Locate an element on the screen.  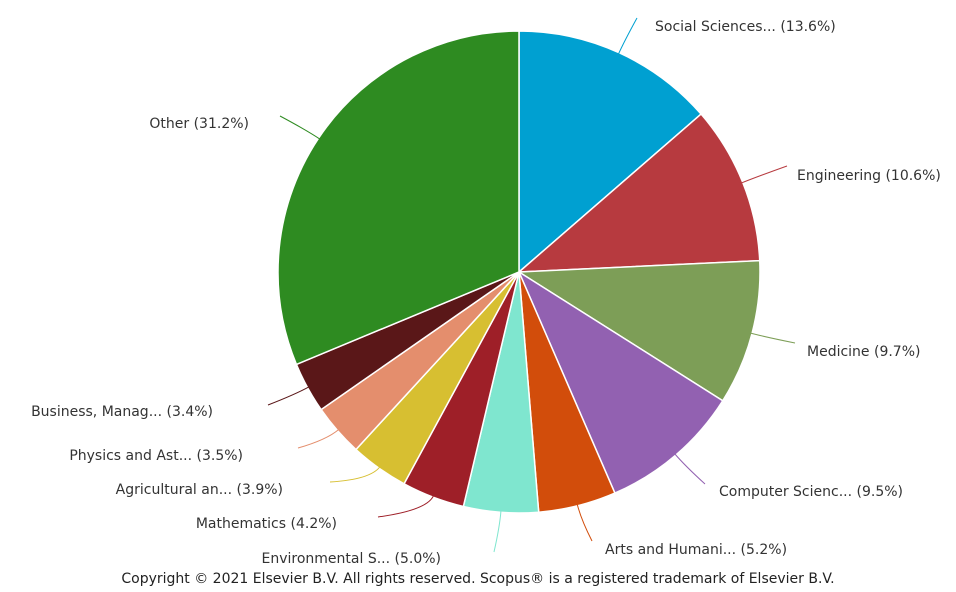
slice-label: Environmental S... (5.0%) is located at coordinates (352, 559).